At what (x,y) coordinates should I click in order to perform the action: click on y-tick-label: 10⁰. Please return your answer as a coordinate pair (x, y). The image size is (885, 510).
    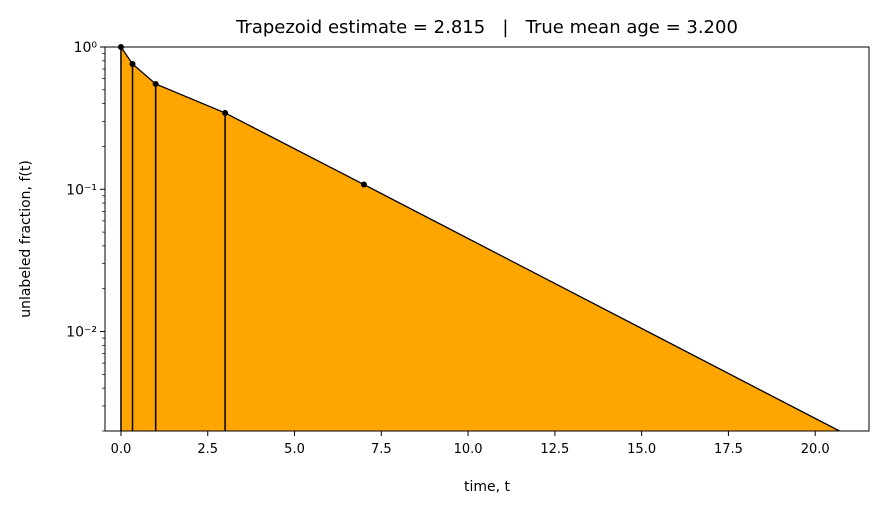
    Looking at the image, I should click on (86, 48).